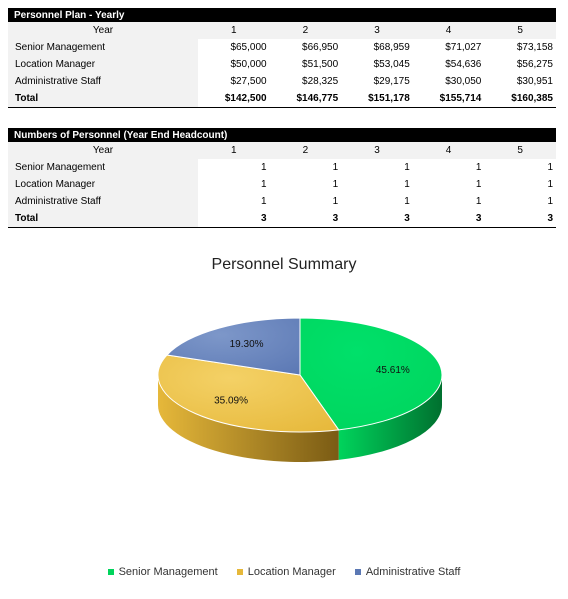 This screenshot has height=599, width=568. Describe the element at coordinates (234, 99) in the screenshot. I see `cell: $142,500` at that location.